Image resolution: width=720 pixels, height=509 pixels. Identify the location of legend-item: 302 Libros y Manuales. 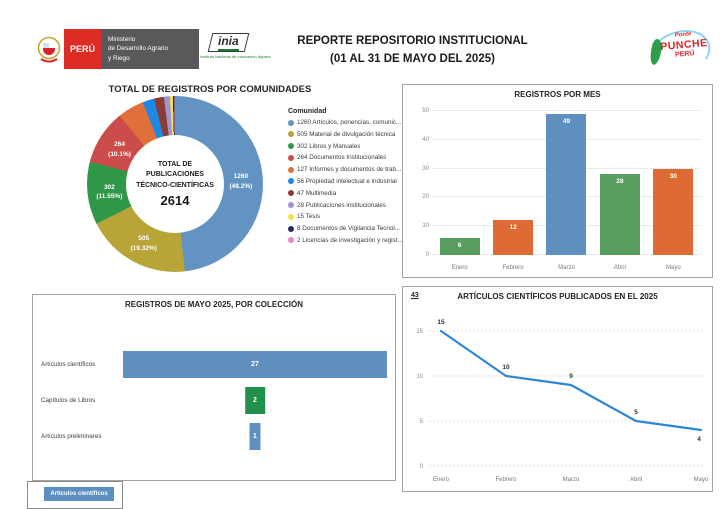
(348, 146).